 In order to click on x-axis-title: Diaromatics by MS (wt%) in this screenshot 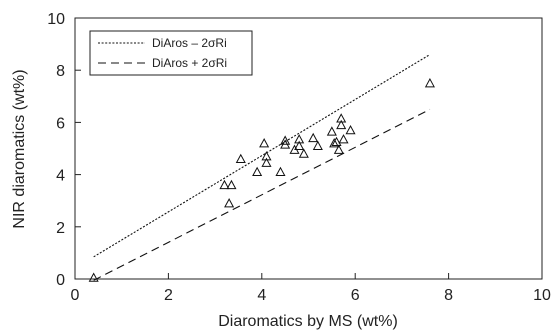, I will do `click(308, 321)`.